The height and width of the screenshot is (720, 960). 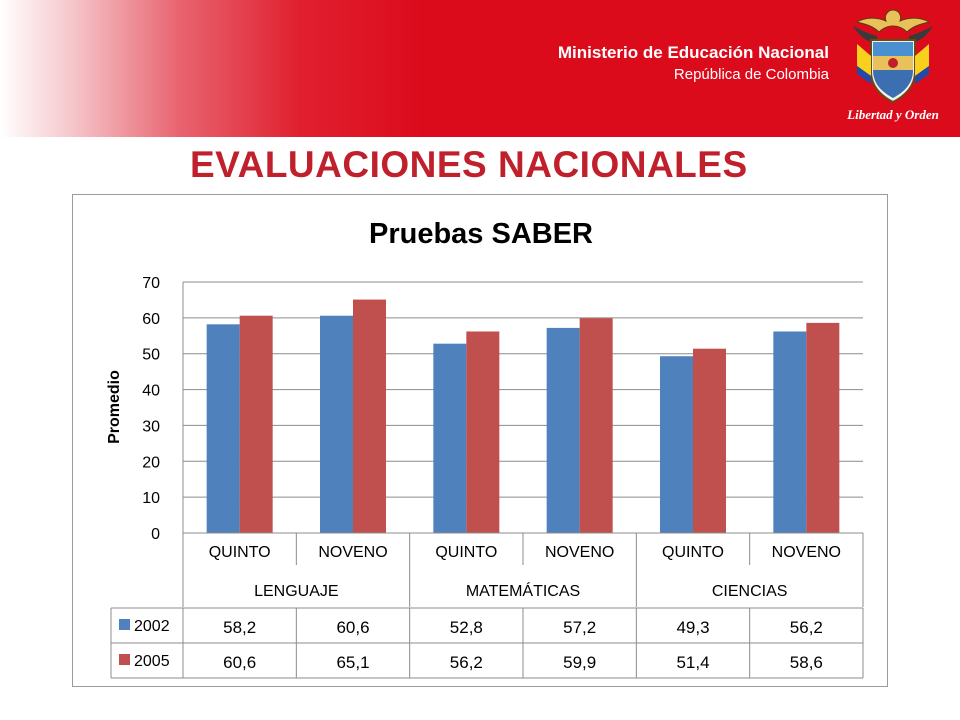 What do you see at coordinates (466, 627) in the screenshot?
I see `data-label: 52,8` at bounding box center [466, 627].